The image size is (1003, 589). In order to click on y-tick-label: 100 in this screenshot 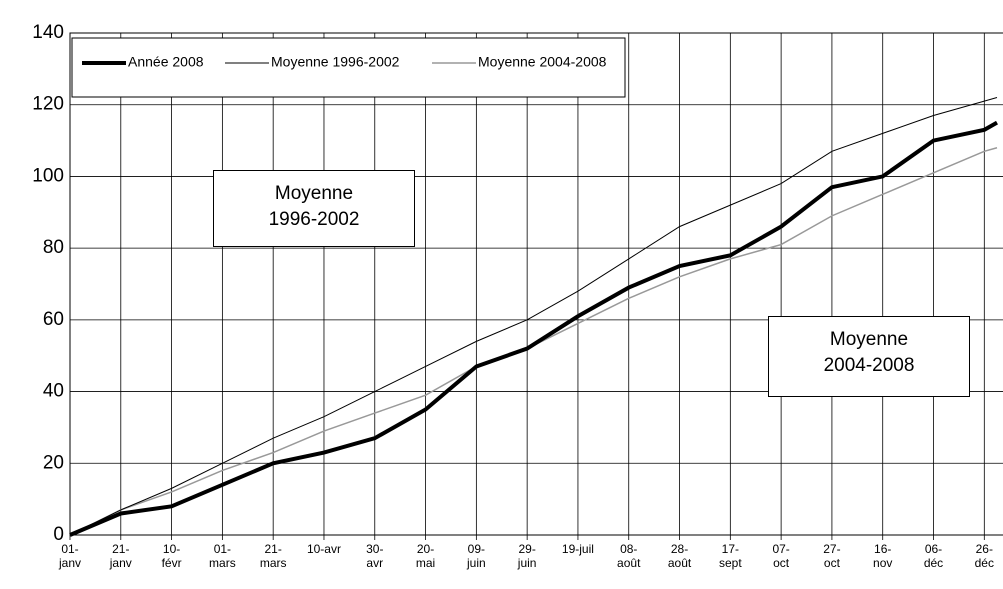, I will do `click(48, 175)`.